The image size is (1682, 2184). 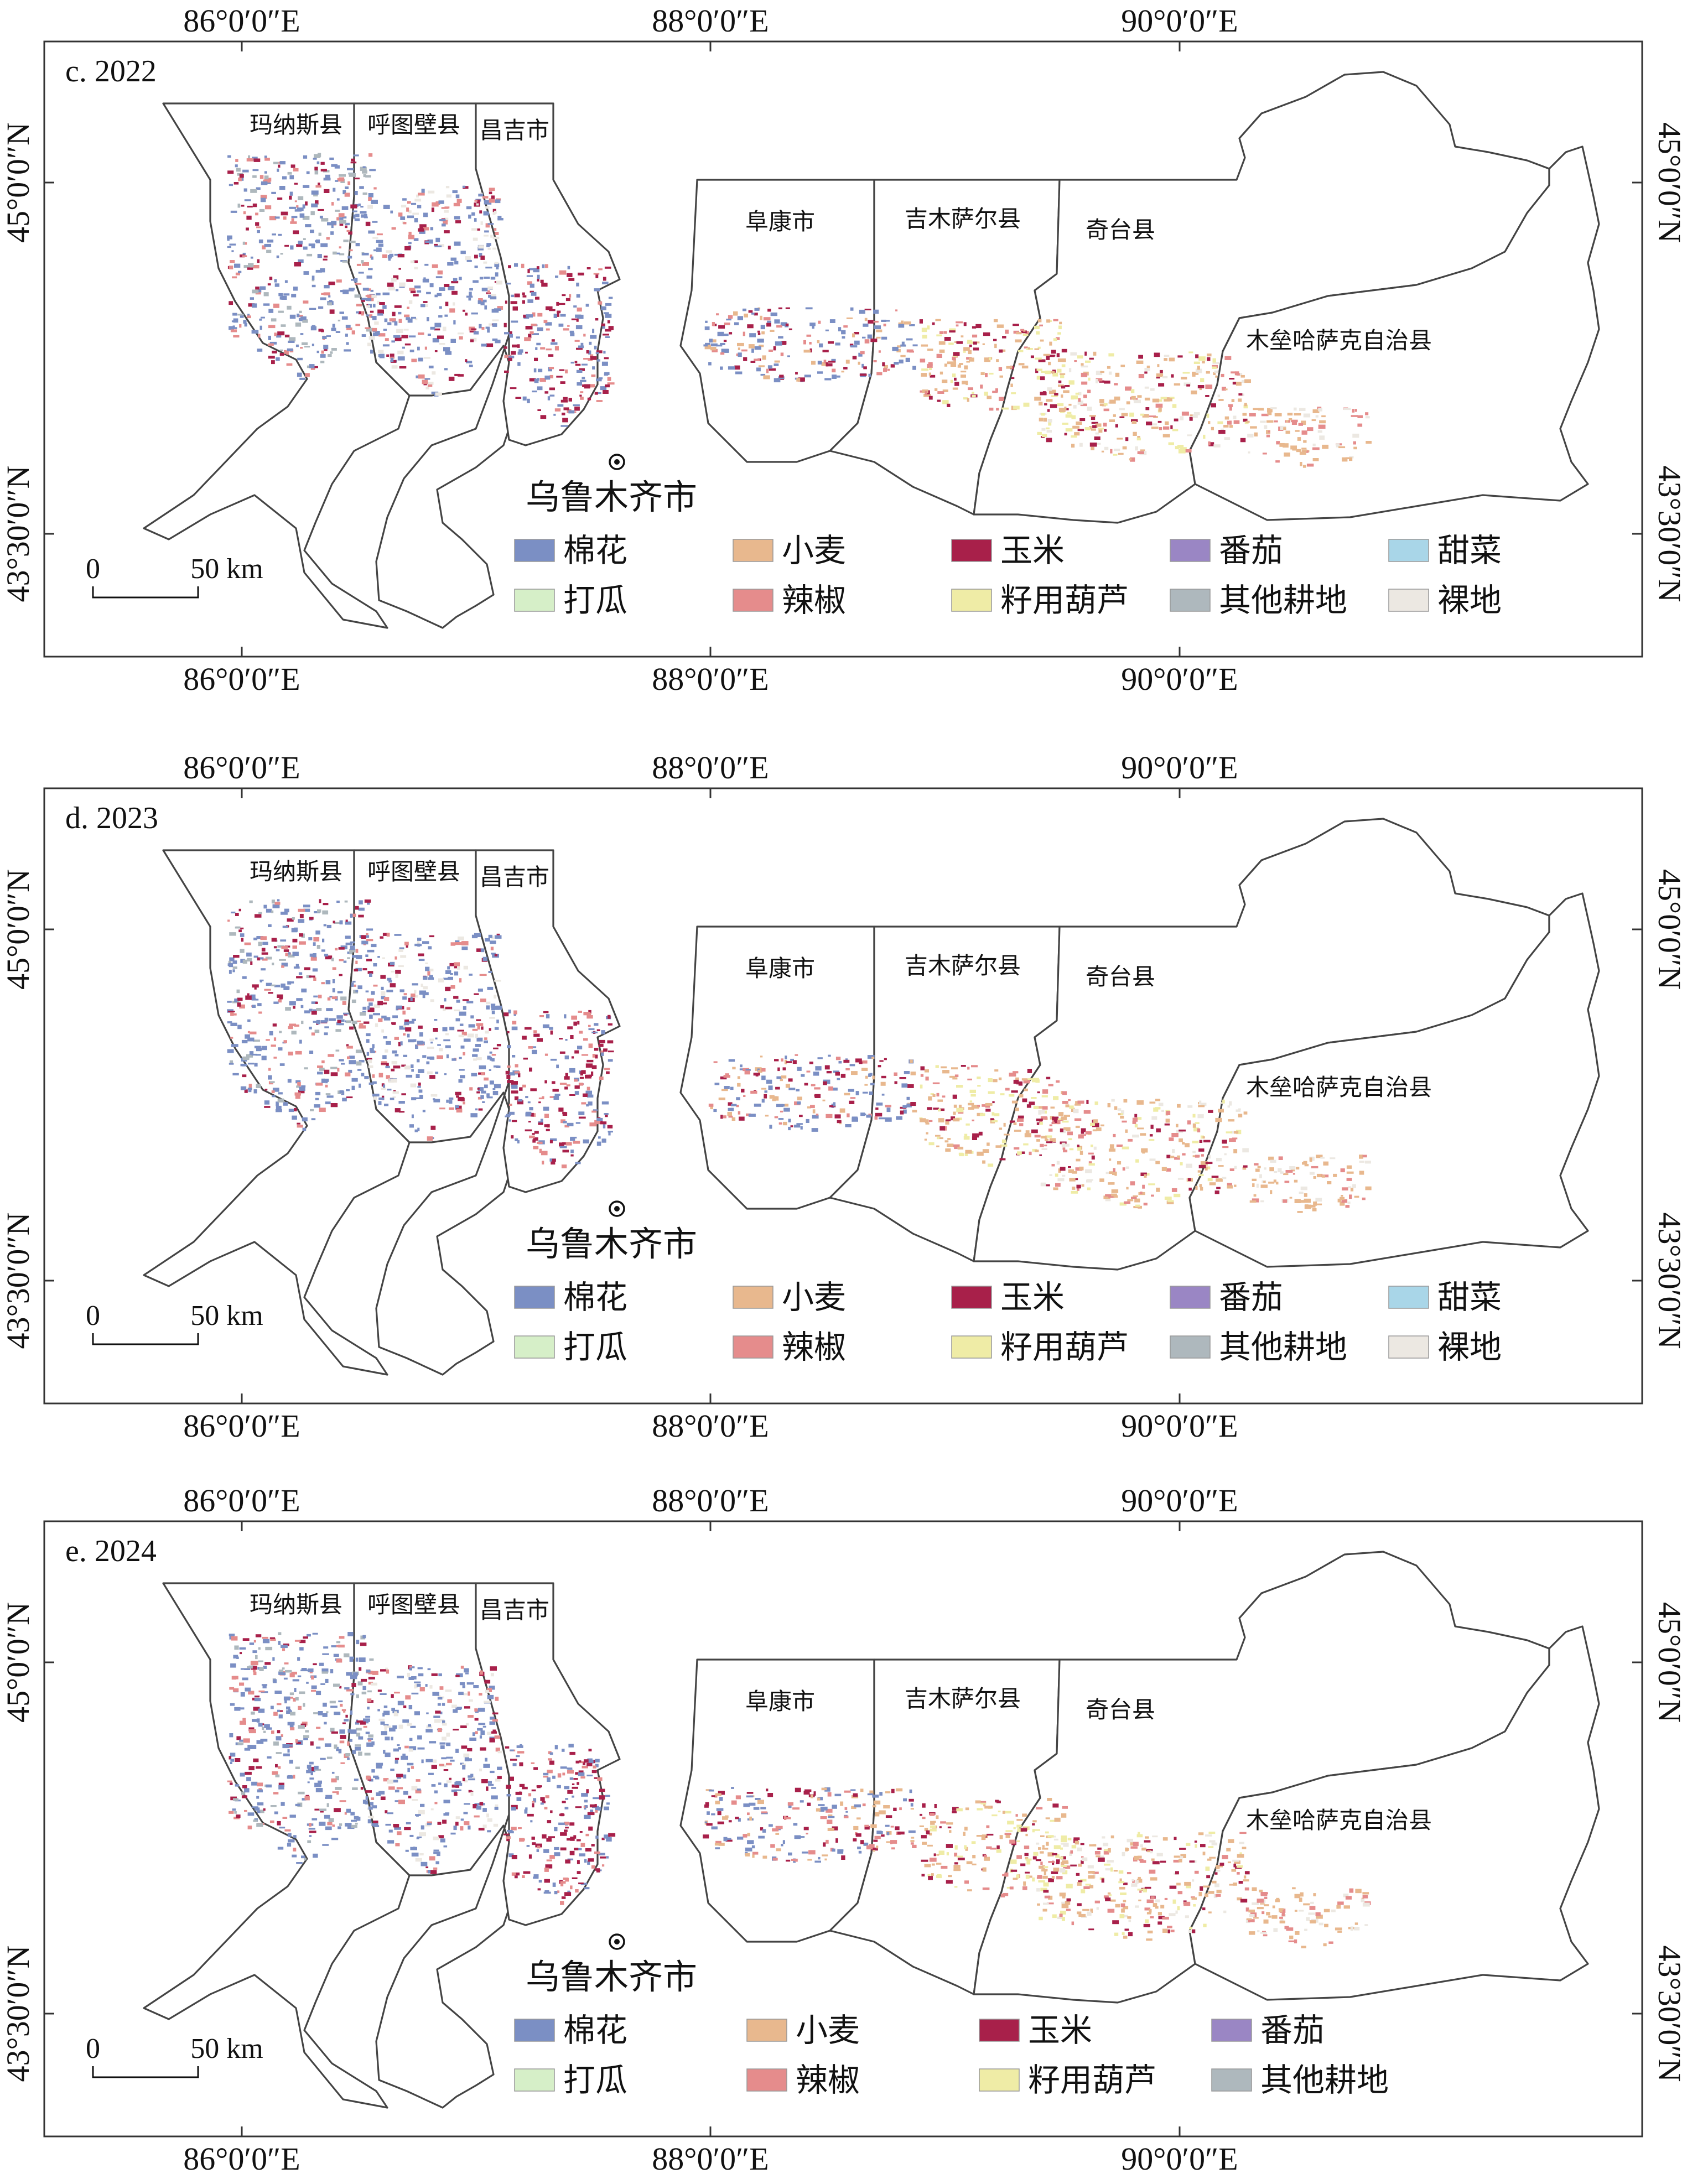 What do you see at coordinates (963, 218) in the screenshot?
I see `county-label: 吉木萨尔县` at bounding box center [963, 218].